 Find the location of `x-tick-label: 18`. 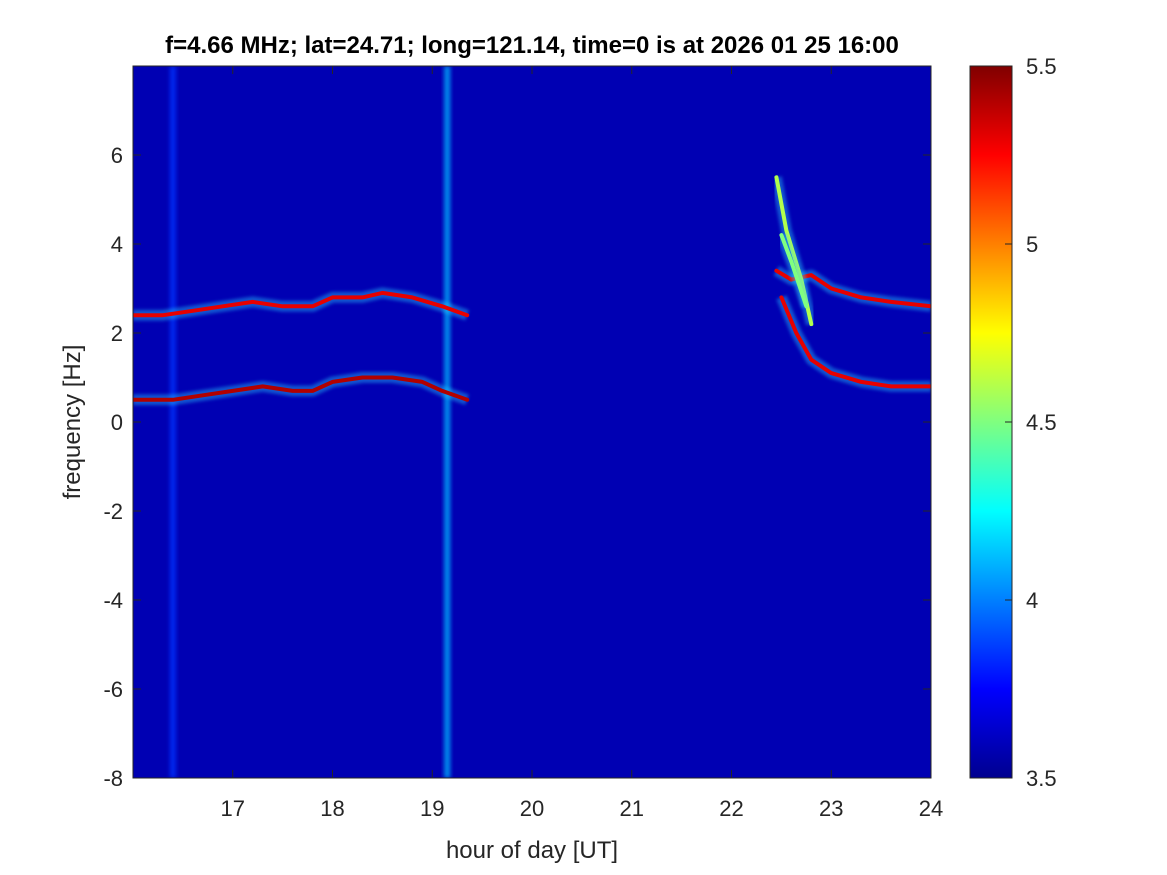

x-tick-label: 18 is located at coordinates (332, 808).